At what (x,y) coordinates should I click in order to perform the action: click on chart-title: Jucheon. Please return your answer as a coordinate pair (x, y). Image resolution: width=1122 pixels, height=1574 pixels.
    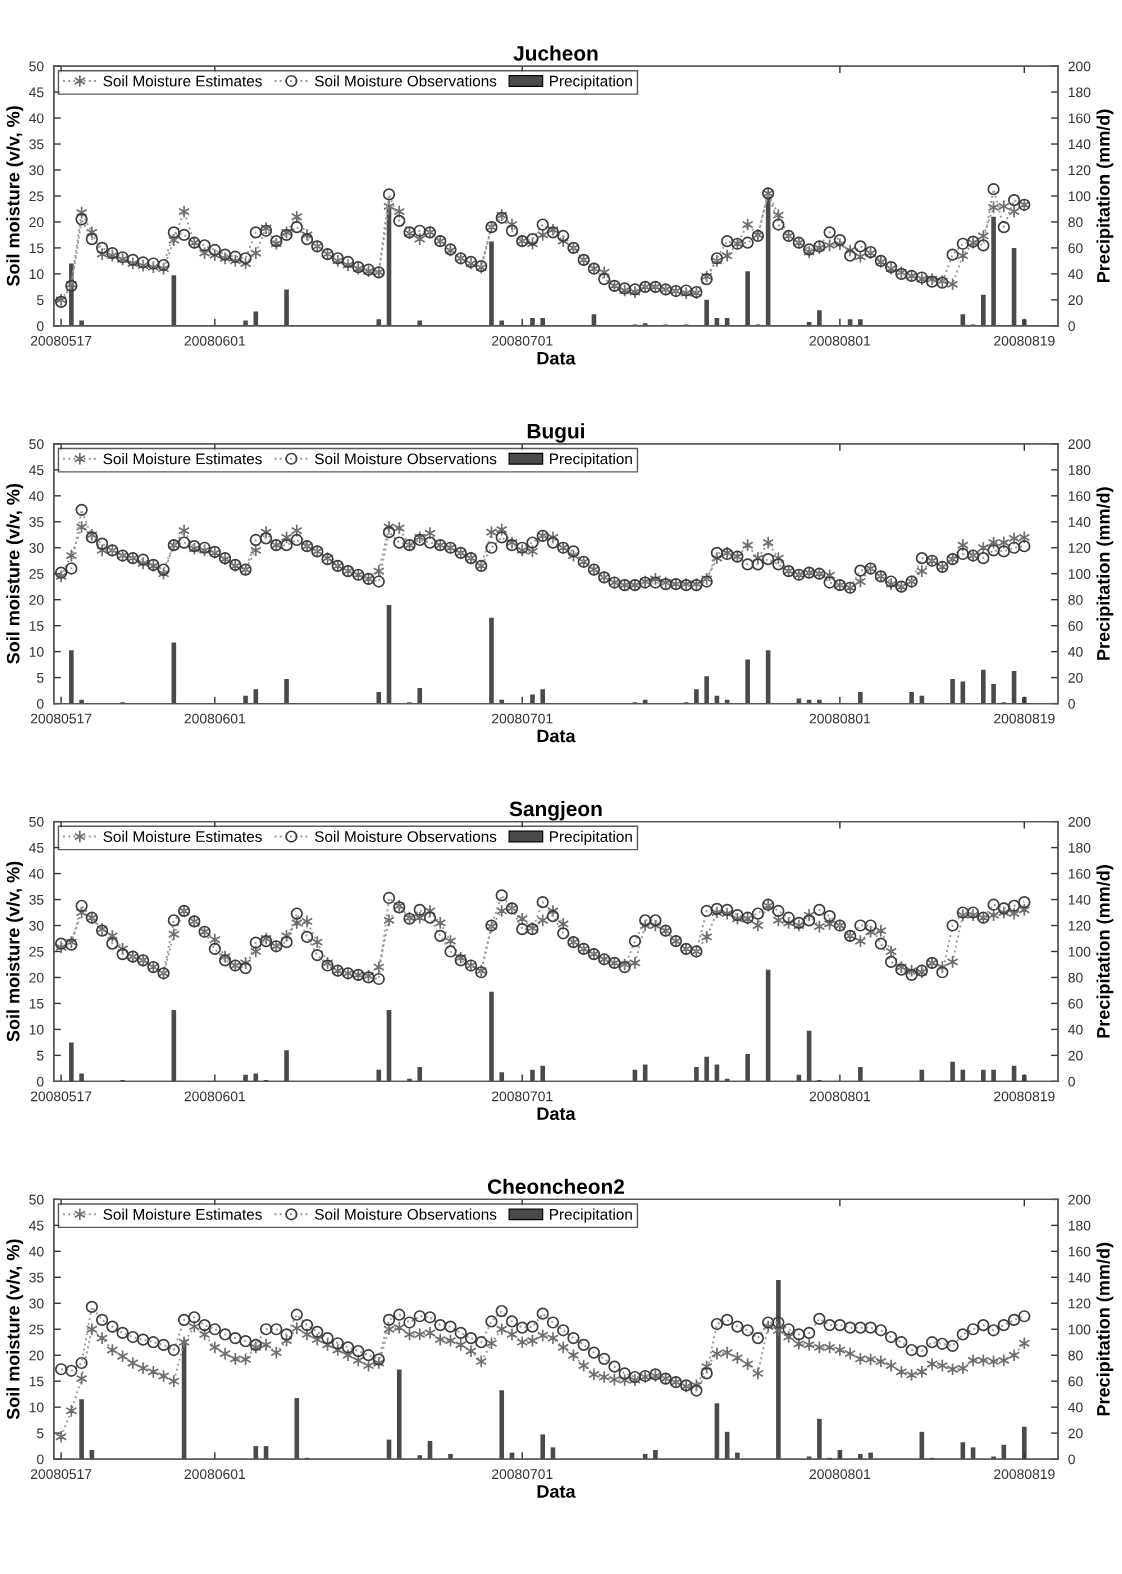
    Looking at the image, I should click on (555, 53).